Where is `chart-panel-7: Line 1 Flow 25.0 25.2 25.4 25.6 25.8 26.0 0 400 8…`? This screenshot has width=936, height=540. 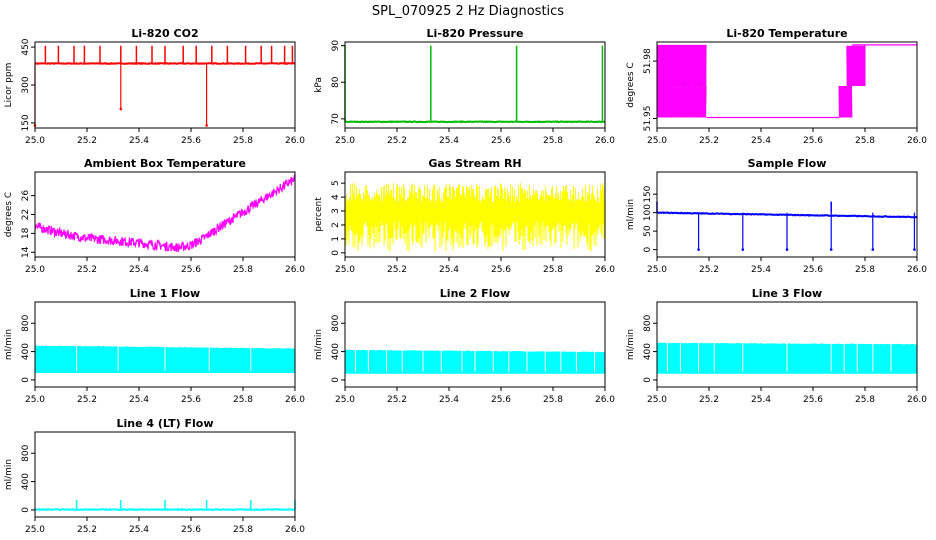
chart-panel-7: Line 1 Flow 25.0 25.2 25.4 25.6 25.8 26.0 0 400 8… is located at coordinates (154, 346).